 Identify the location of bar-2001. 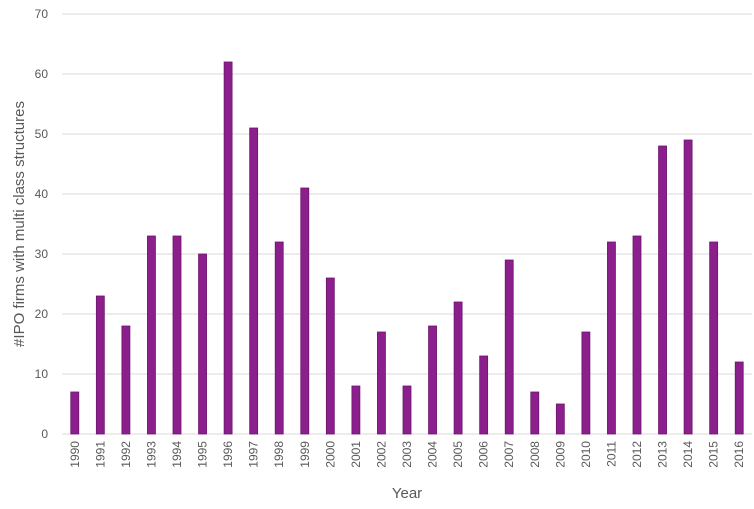
(356, 410).